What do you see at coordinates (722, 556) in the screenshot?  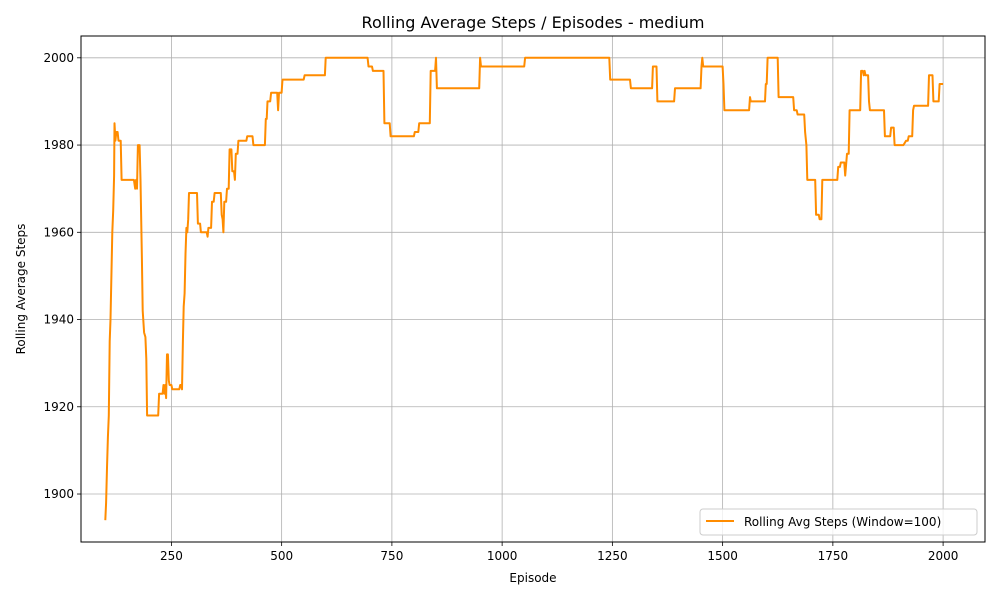 I see `x-tick-label: 1500` at bounding box center [722, 556].